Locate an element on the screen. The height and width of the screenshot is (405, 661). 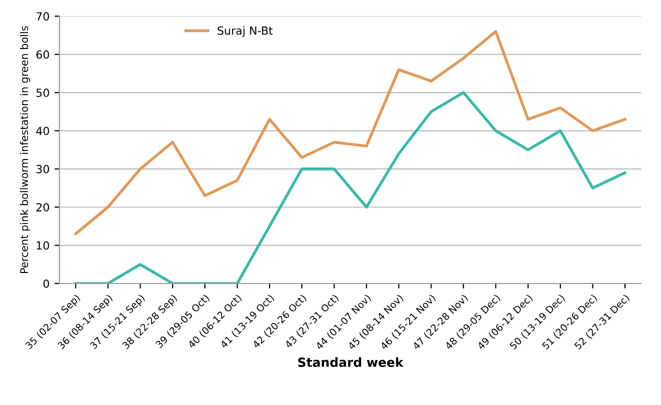
legend-label: Suraj N-Bt is located at coordinates (245, 31).